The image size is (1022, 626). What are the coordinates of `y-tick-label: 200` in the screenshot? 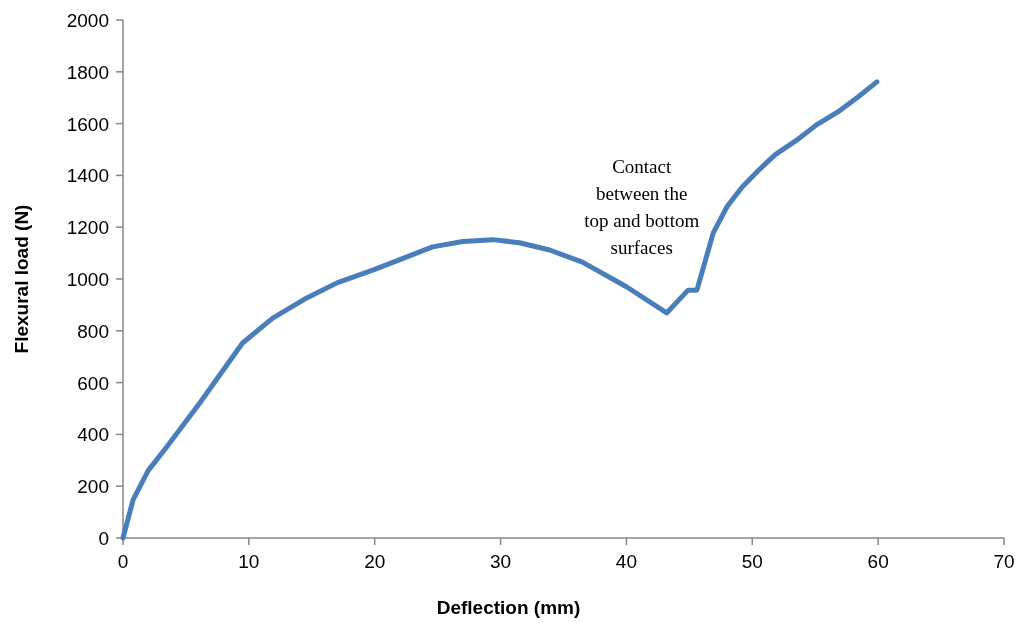 It's located at (93, 487).